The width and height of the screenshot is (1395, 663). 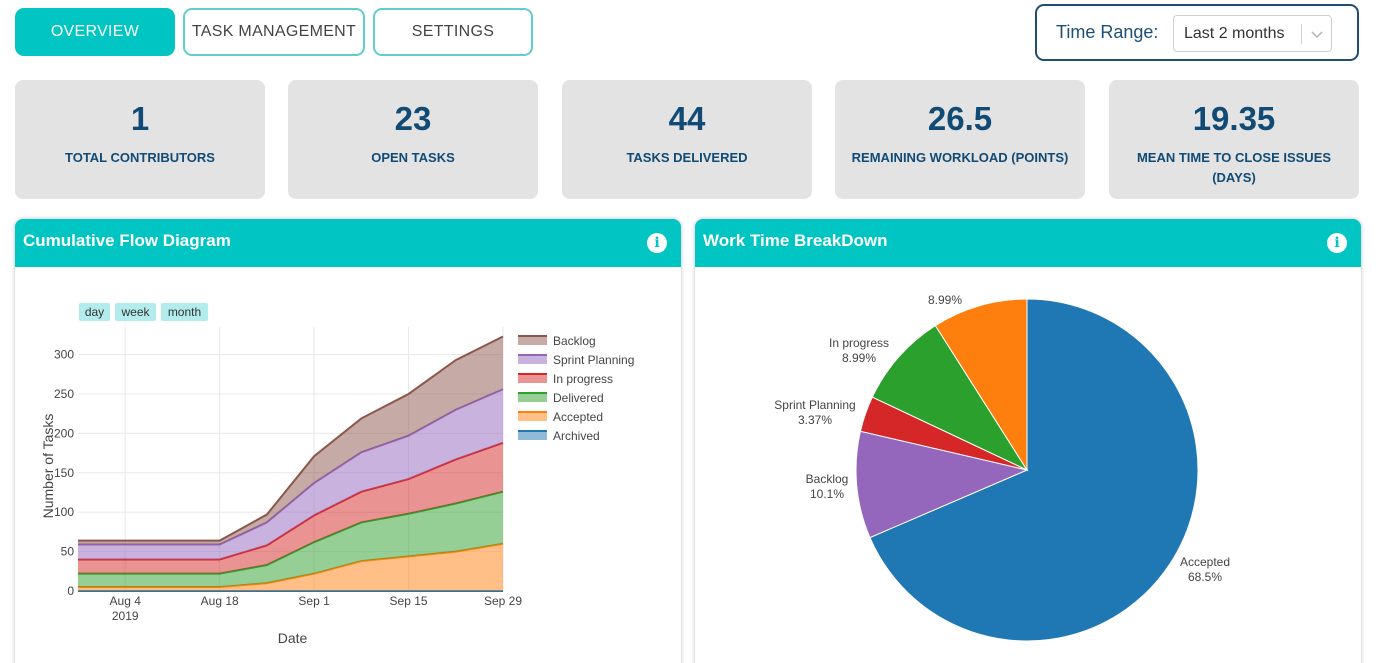 What do you see at coordinates (126, 601) in the screenshot?
I see `x-tick-label: Aug 4` at bounding box center [126, 601].